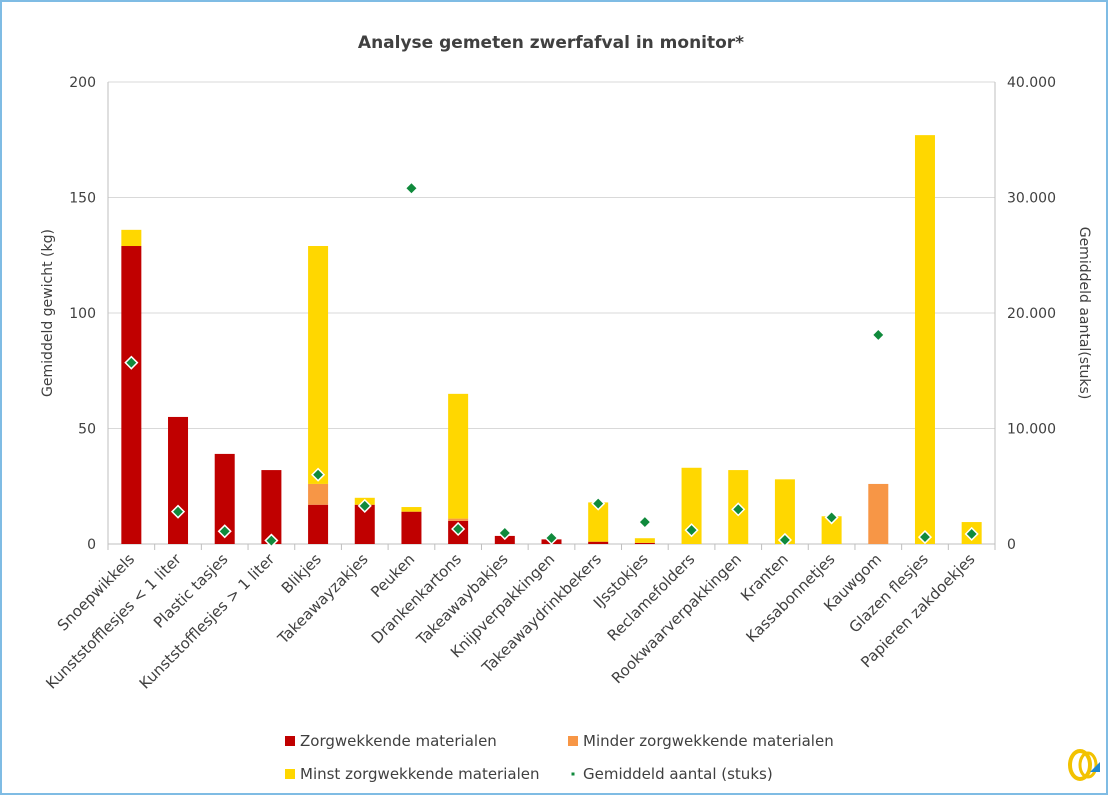  Describe the element at coordinates (678, 774) in the screenshot. I see `legend-label: Gemiddeld aantal (stuks)` at that location.